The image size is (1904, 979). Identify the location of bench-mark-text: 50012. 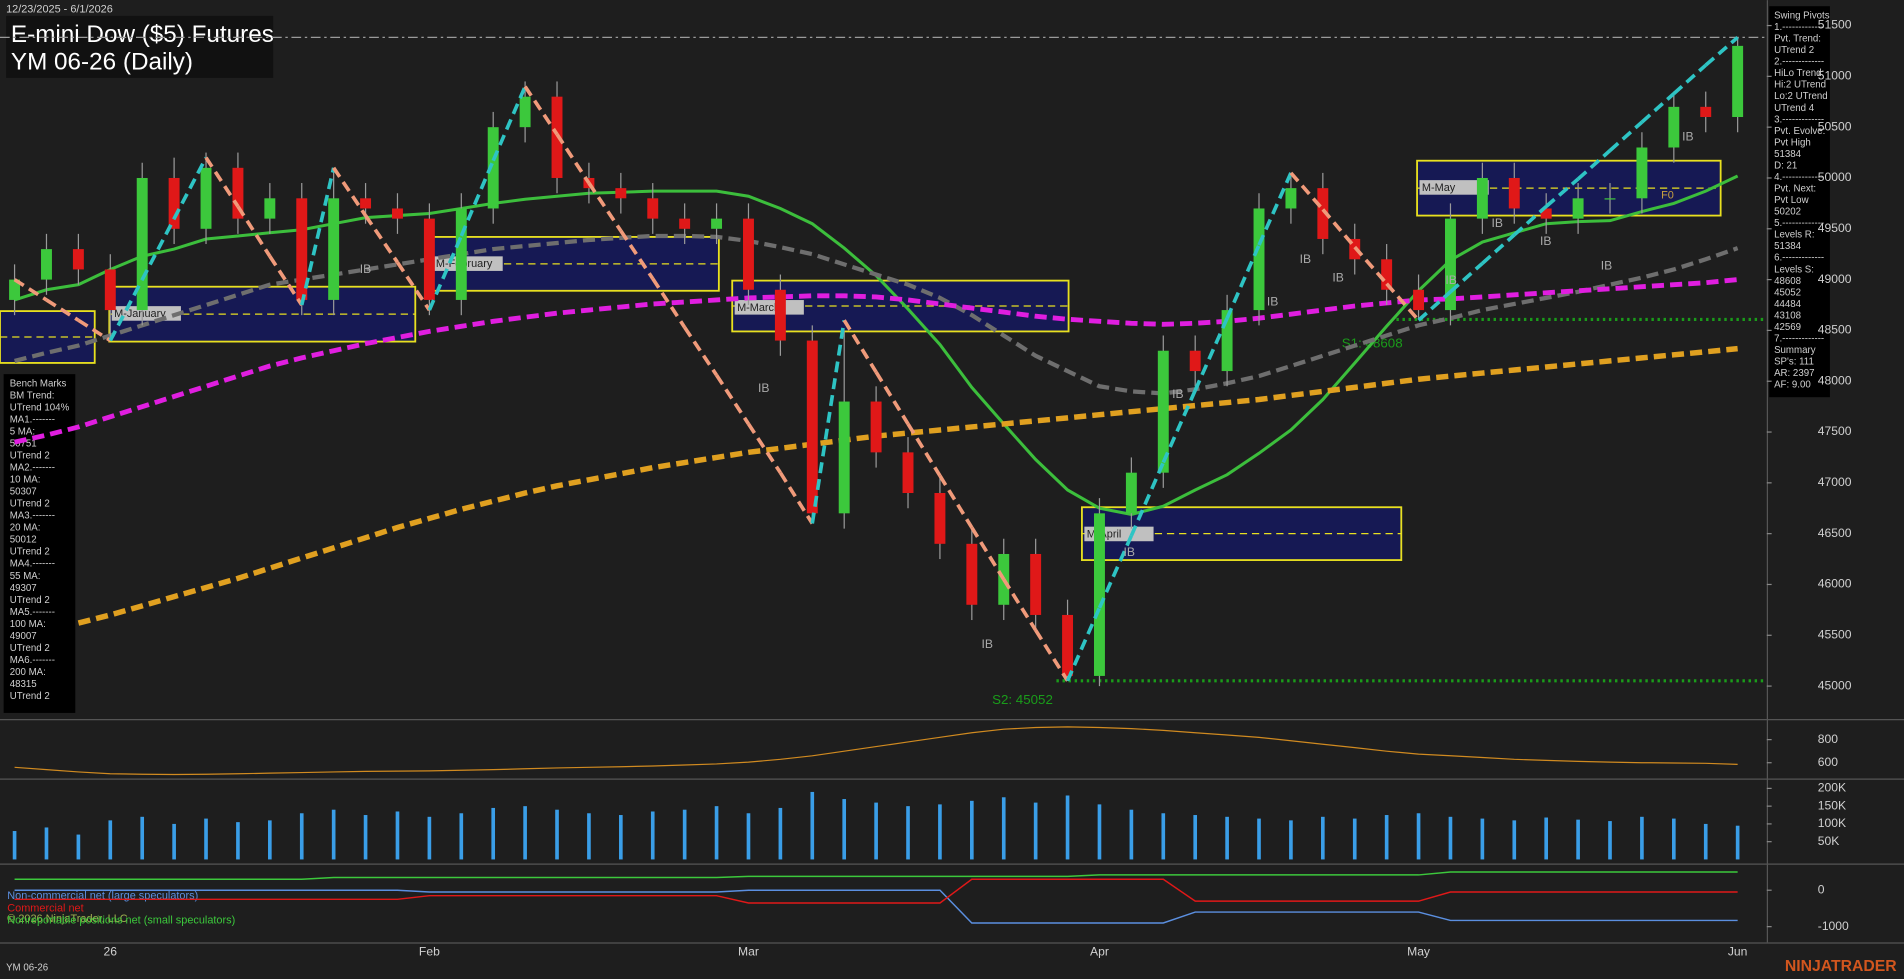
(23, 540).